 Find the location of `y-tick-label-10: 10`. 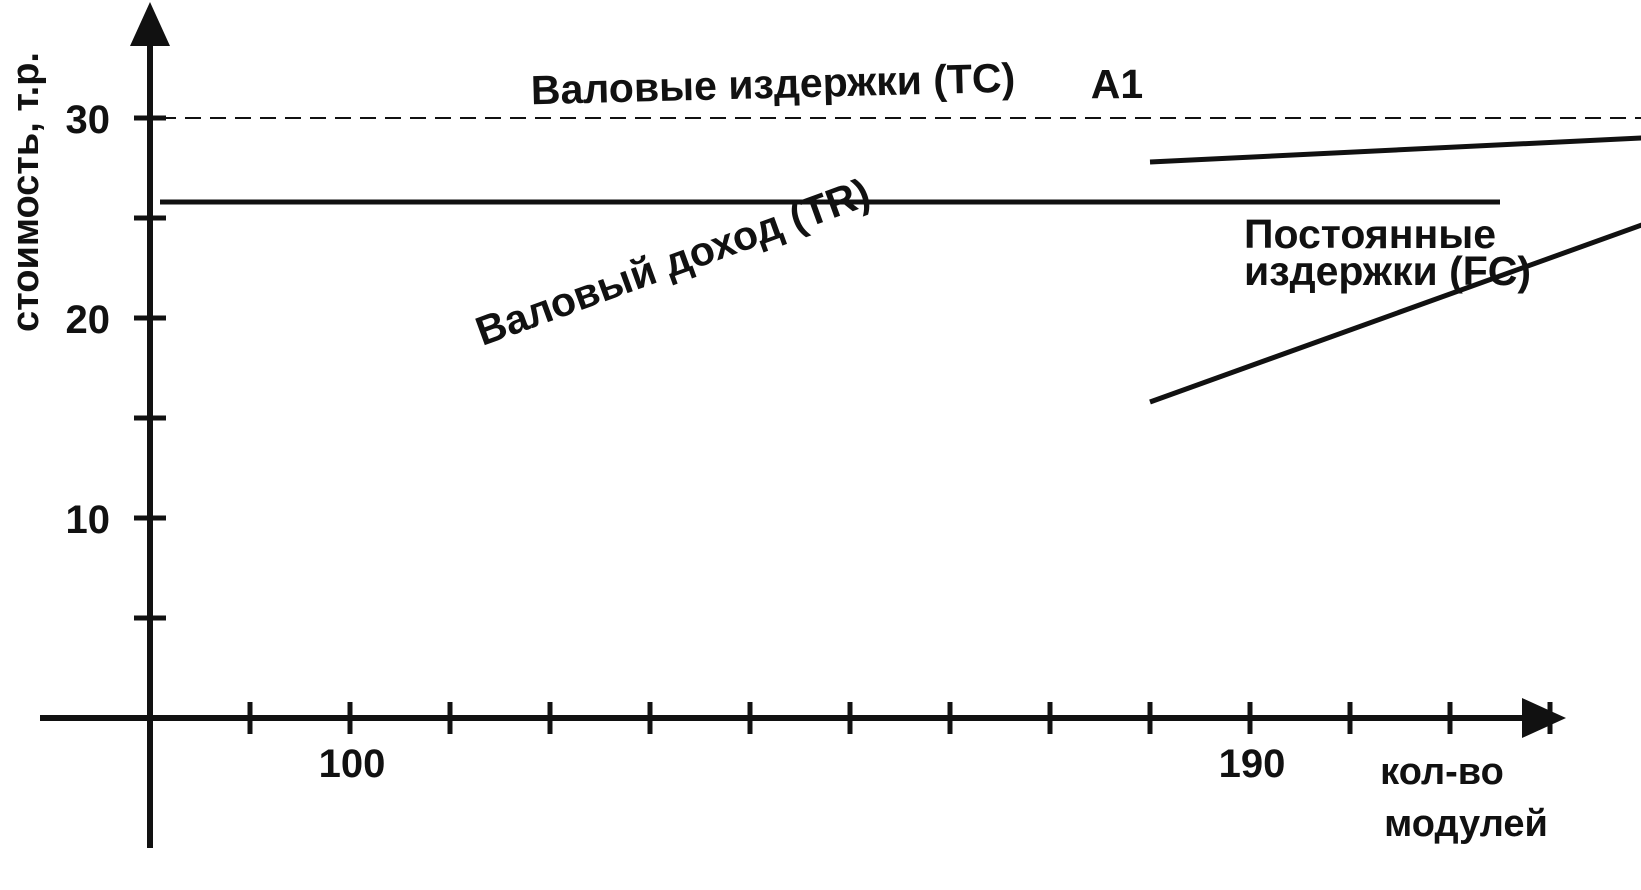

y-tick-label-10: 10 is located at coordinates (88, 520).